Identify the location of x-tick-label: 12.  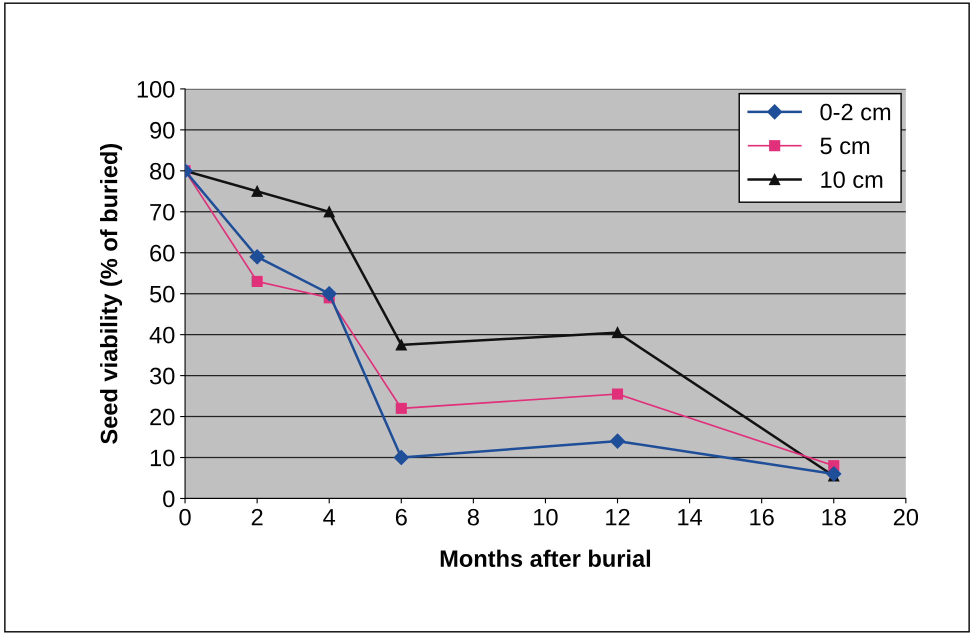
(618, 517).